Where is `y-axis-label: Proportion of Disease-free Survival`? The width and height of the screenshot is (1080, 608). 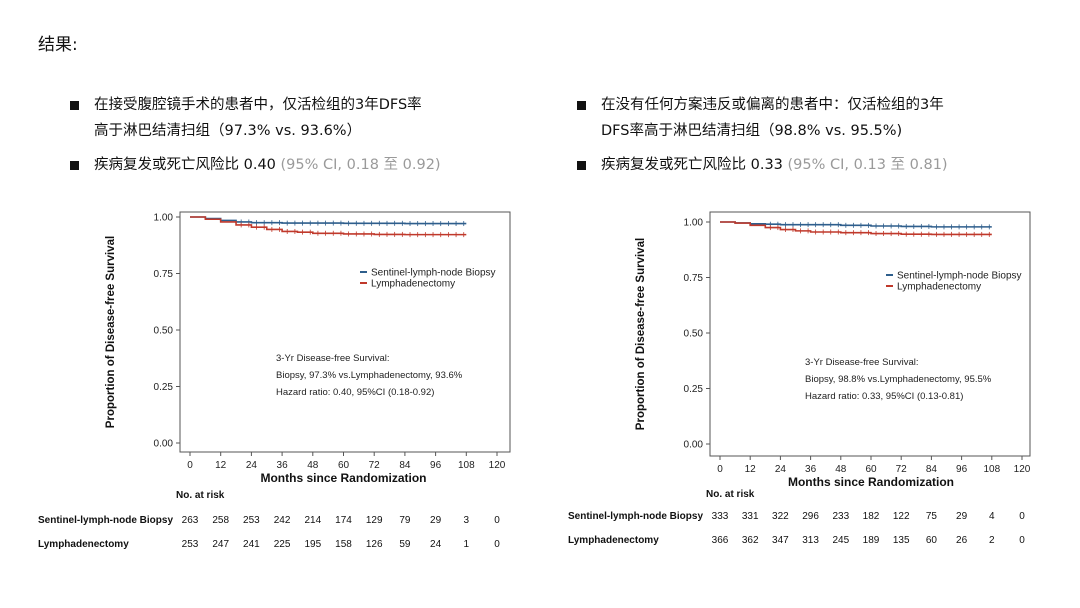
y-axis-label: Proportion of Disease-free Survival is located at coordinates (641, 334).